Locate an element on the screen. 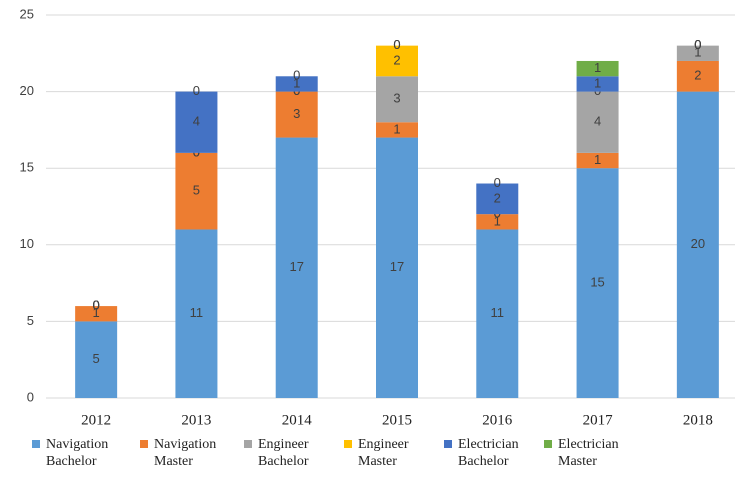 The height and width of the screenshot is (482, 741). y-tick-label: 15 is located at coordinates (27, 167).